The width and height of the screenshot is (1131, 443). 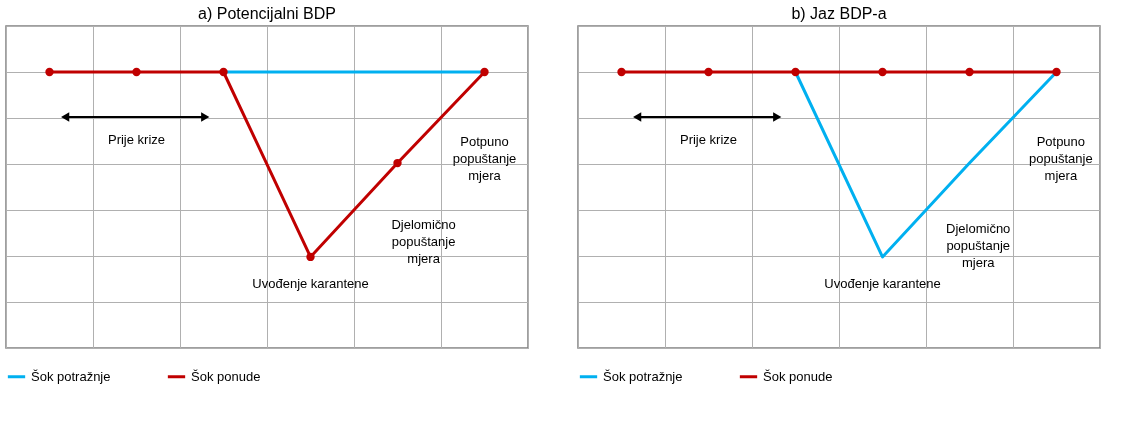 I want to click on chart-title: b) Jaz BDP-a, so click(x=839, y=13).